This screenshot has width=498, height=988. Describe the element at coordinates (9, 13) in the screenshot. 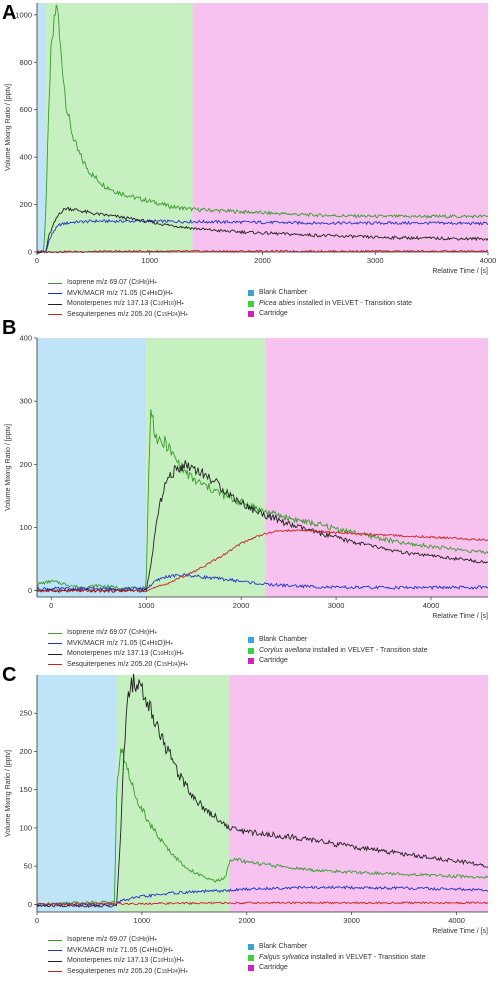

I see `panel-label-a: A` at that location.